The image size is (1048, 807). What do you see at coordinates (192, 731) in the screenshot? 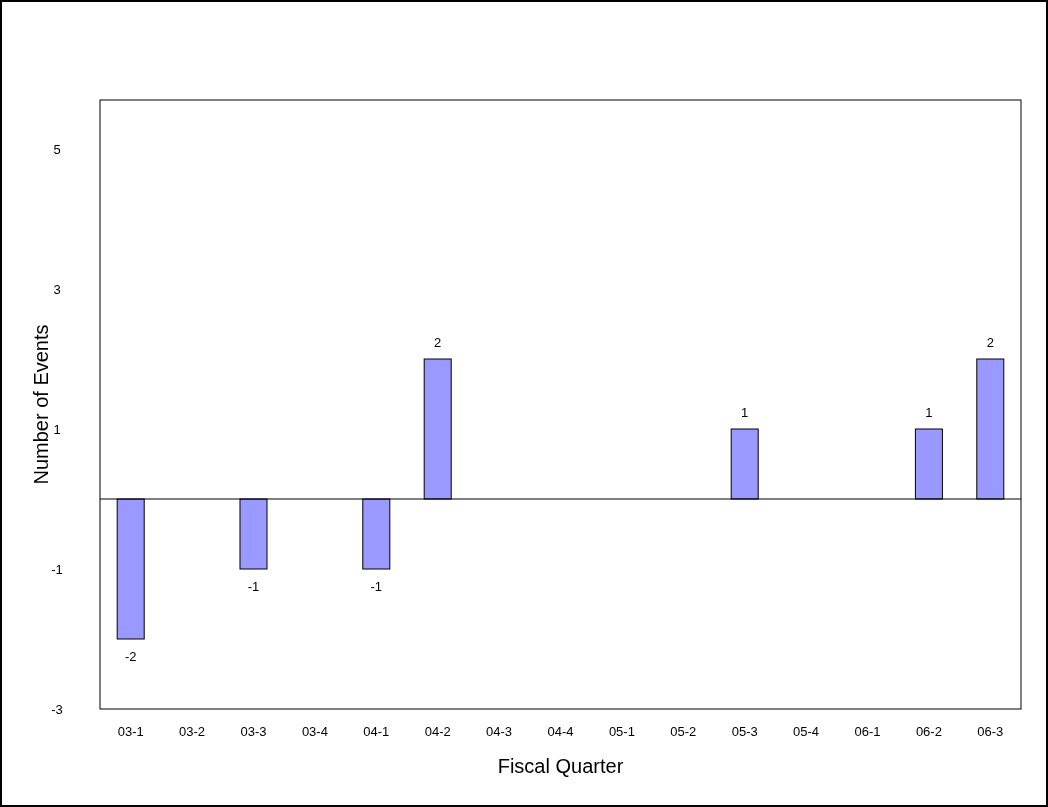
I see `x-tick-label: 03-2` at bounding box center [192, 731].